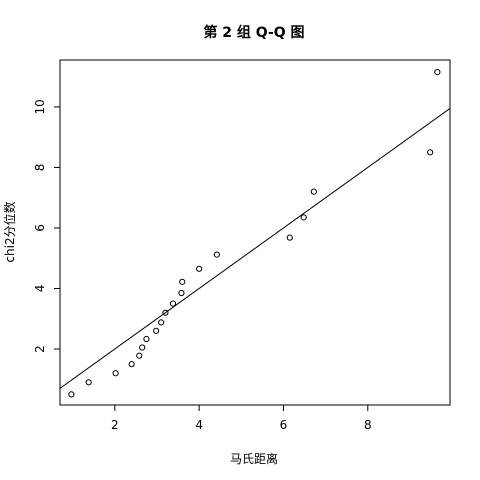  Describe the element at coordinates (241, 418) in the screenshot. I see `x-axis: 2 4 6 8` at that location.